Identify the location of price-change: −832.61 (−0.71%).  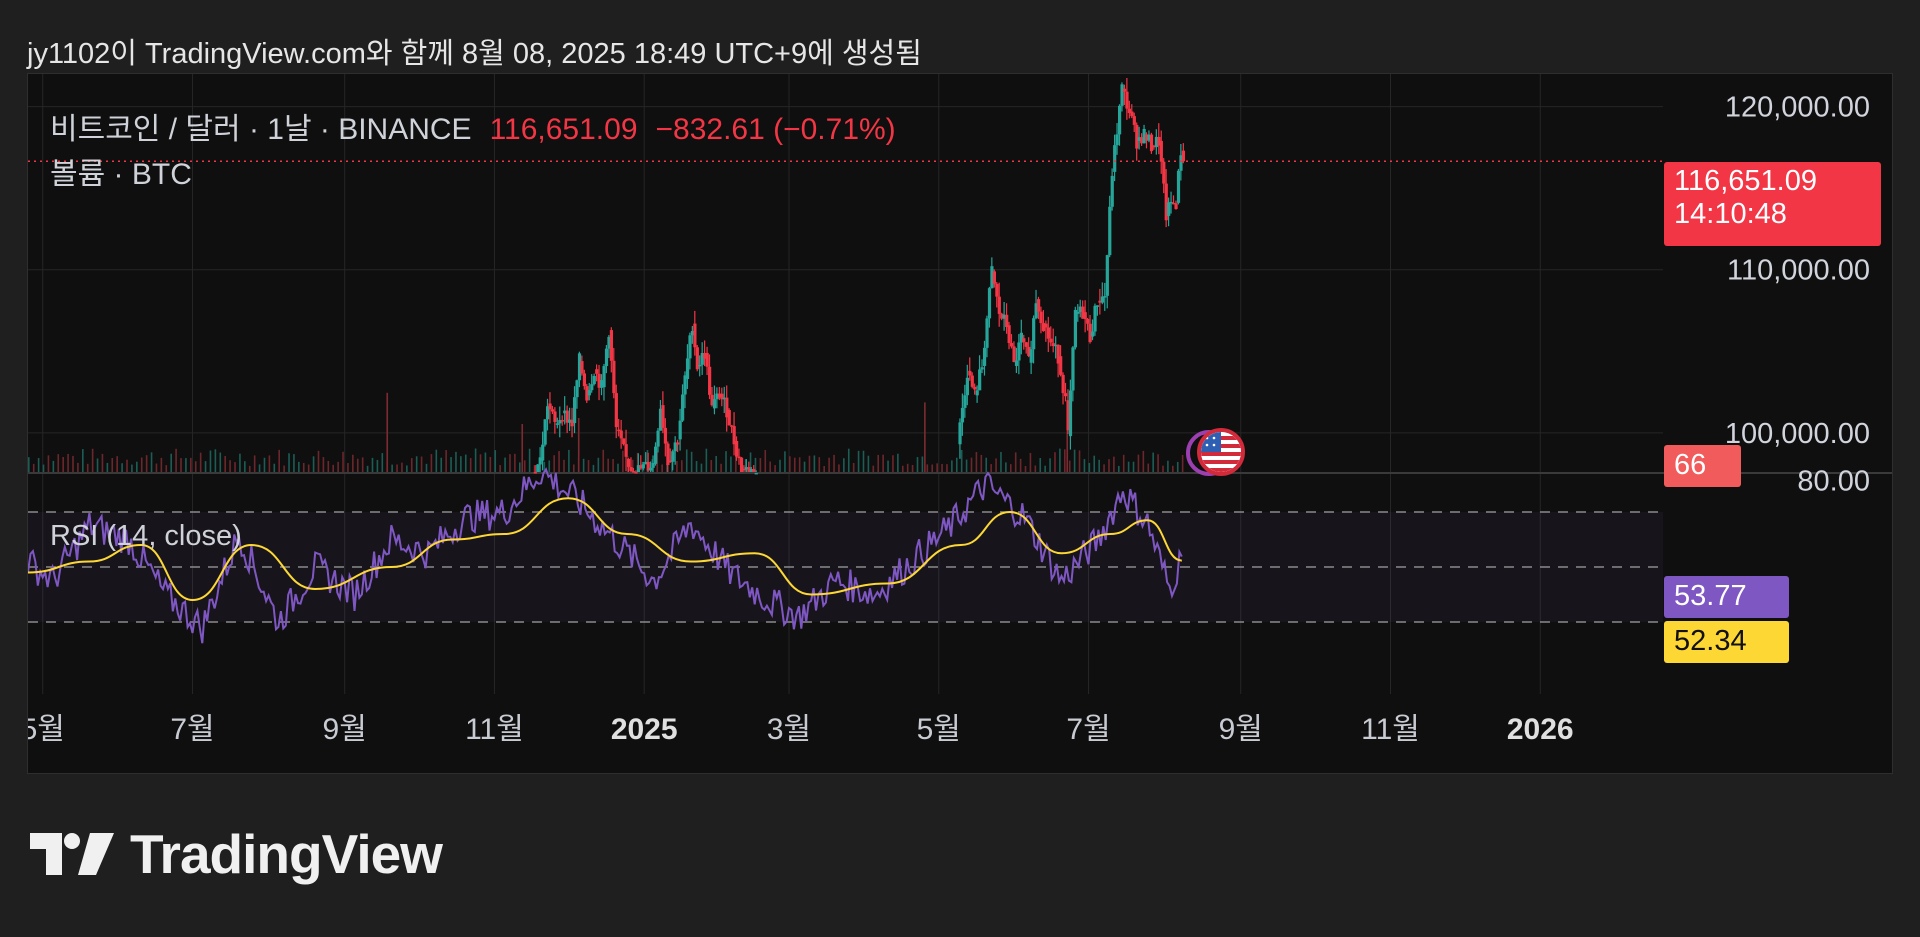
(775, 129).